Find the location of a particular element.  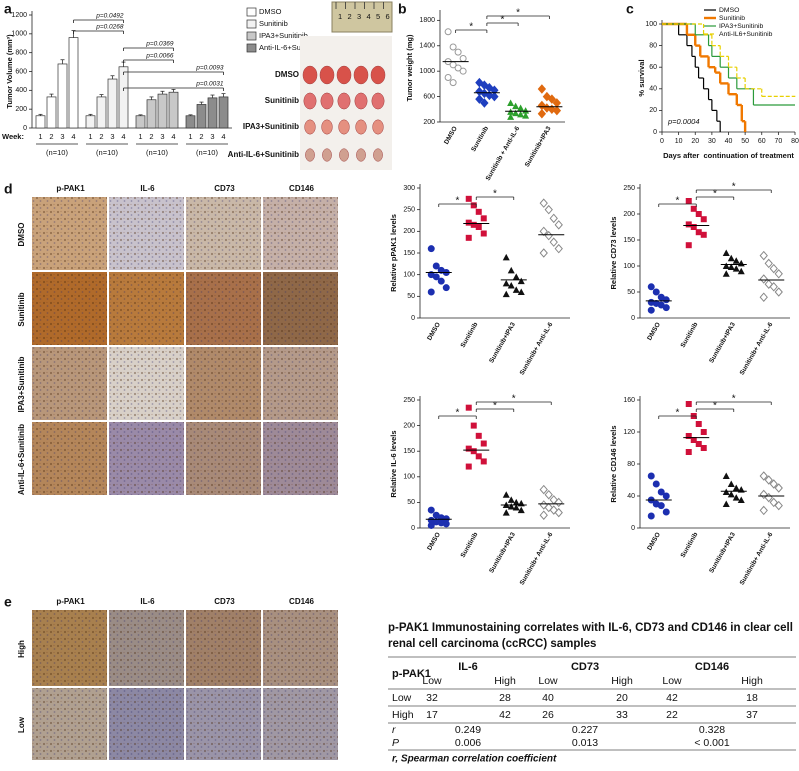

column-label: CD73 is located at coordinates (224, 601).